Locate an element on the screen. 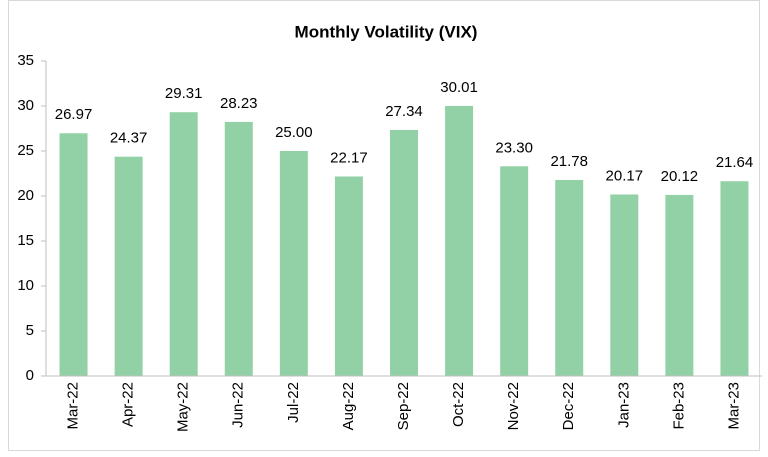  x-tick-label: Mar-23 is located at coordinates (733, 406).